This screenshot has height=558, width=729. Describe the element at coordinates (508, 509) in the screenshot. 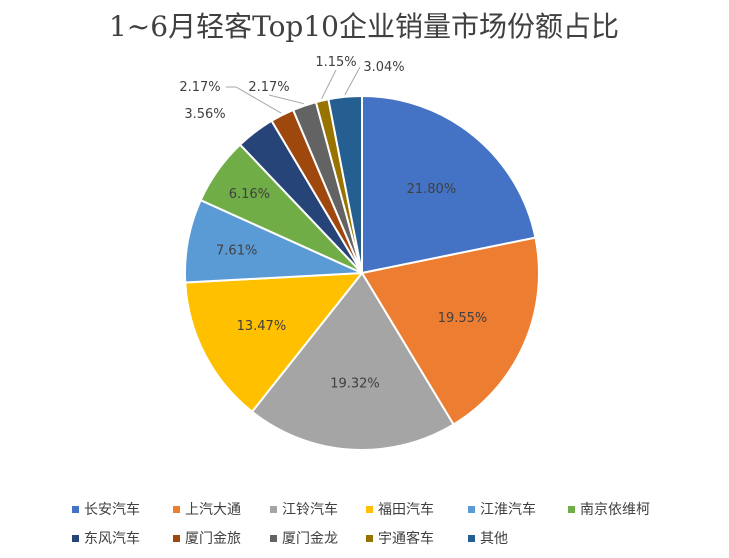

I see `legend-label-5: 江淮汽车` at that location.